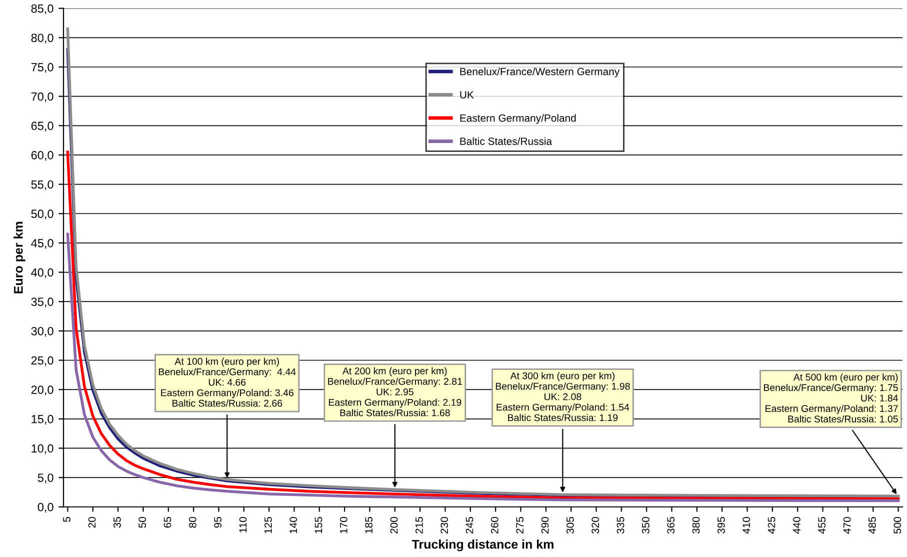  What do you see at coordinates (467, 94) in the screenshot?
I see `legend-label: UK` at bounding box center [467, 94].